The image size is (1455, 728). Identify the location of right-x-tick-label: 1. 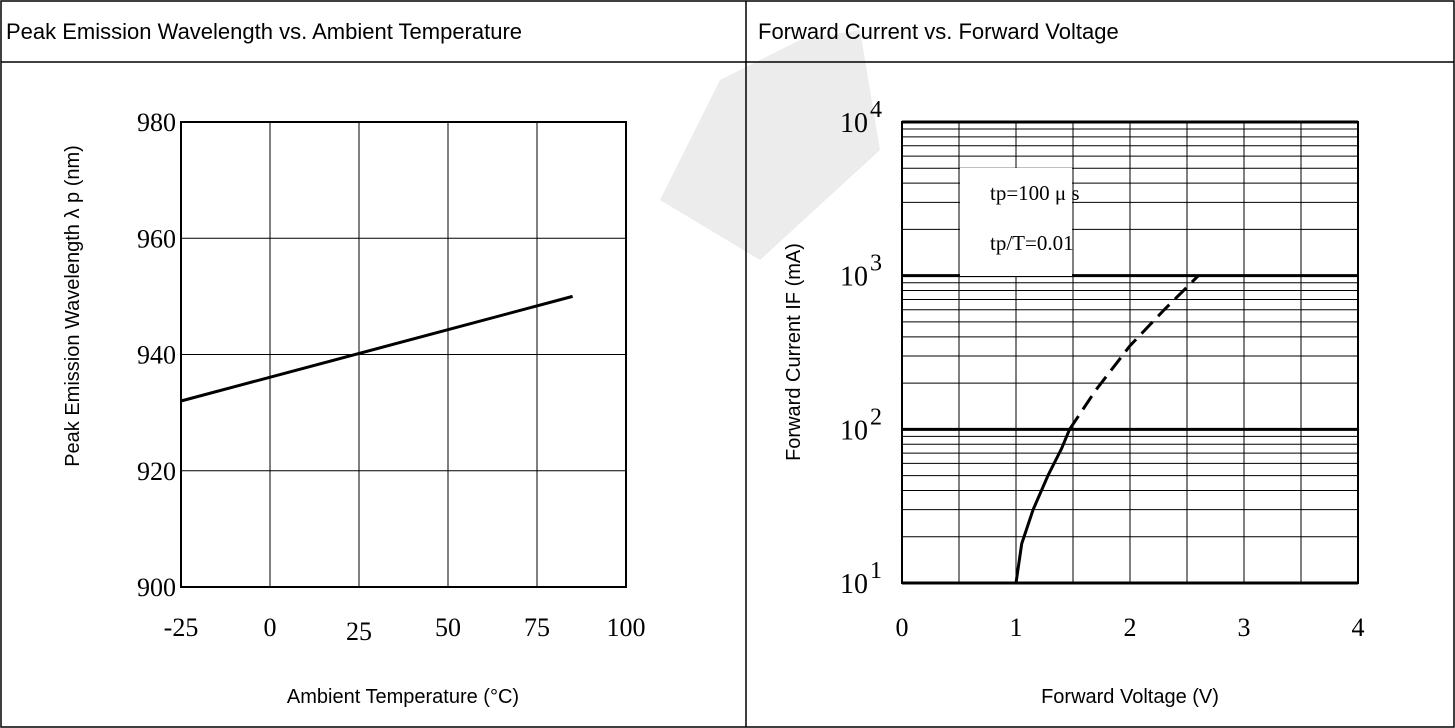
(1016, 627).